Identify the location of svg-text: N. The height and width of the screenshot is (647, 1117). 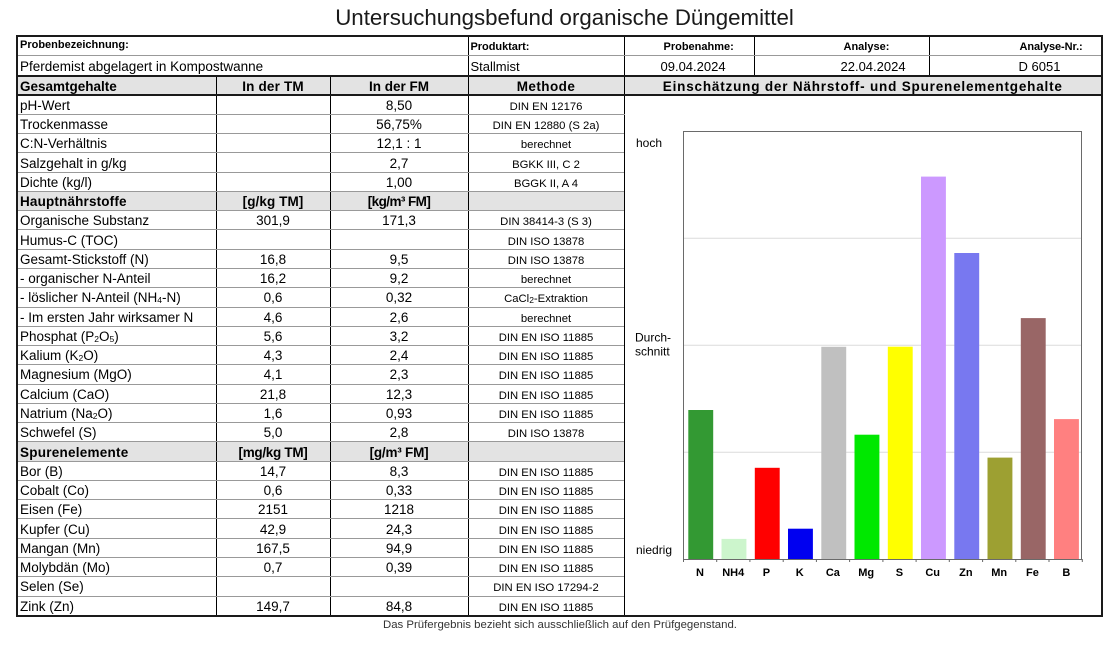
(700, 573).